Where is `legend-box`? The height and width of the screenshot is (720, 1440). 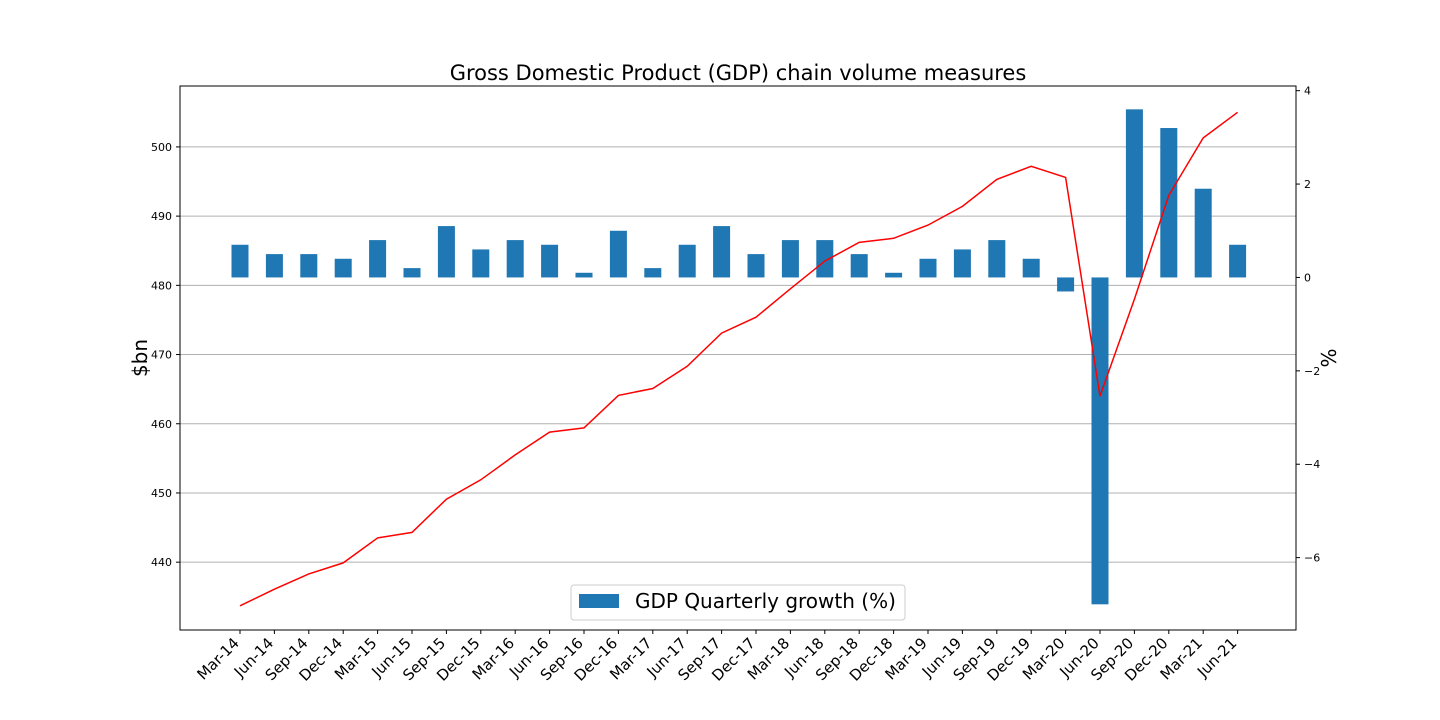 legend-box is located at coordinates (738, 602).